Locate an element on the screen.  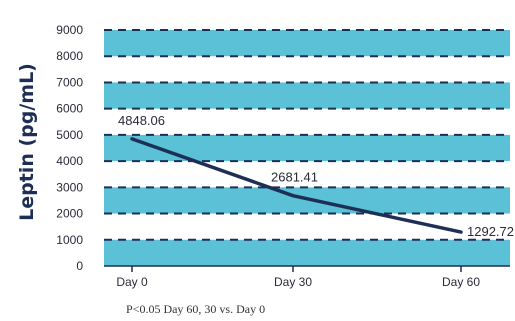
y-tick-label-7: 7000 is located at coordinates (69, 82).